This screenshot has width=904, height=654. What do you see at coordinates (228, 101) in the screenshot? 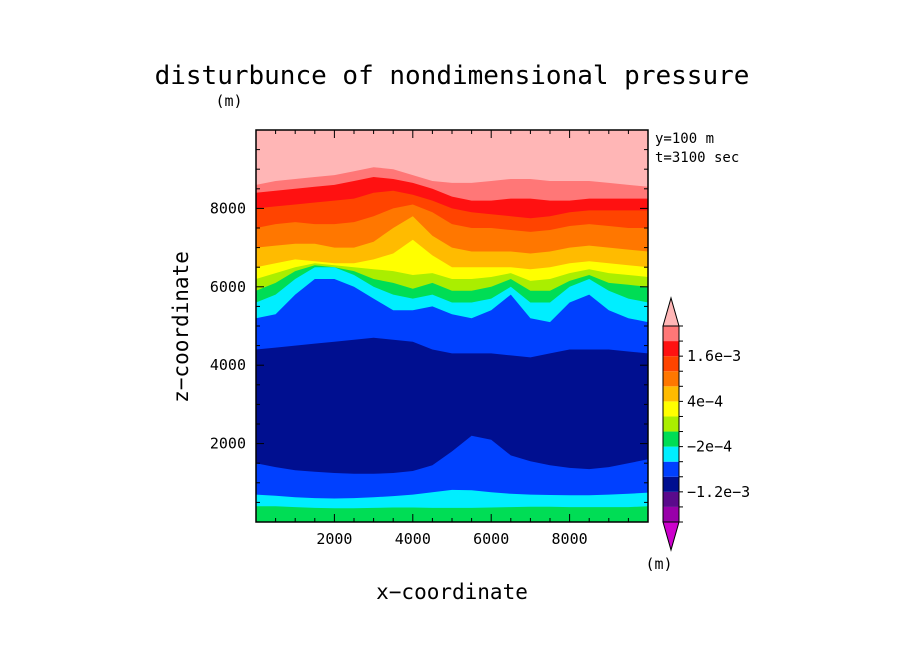
I see `y-unit-label: (m)` at bounding box center [228, 101].